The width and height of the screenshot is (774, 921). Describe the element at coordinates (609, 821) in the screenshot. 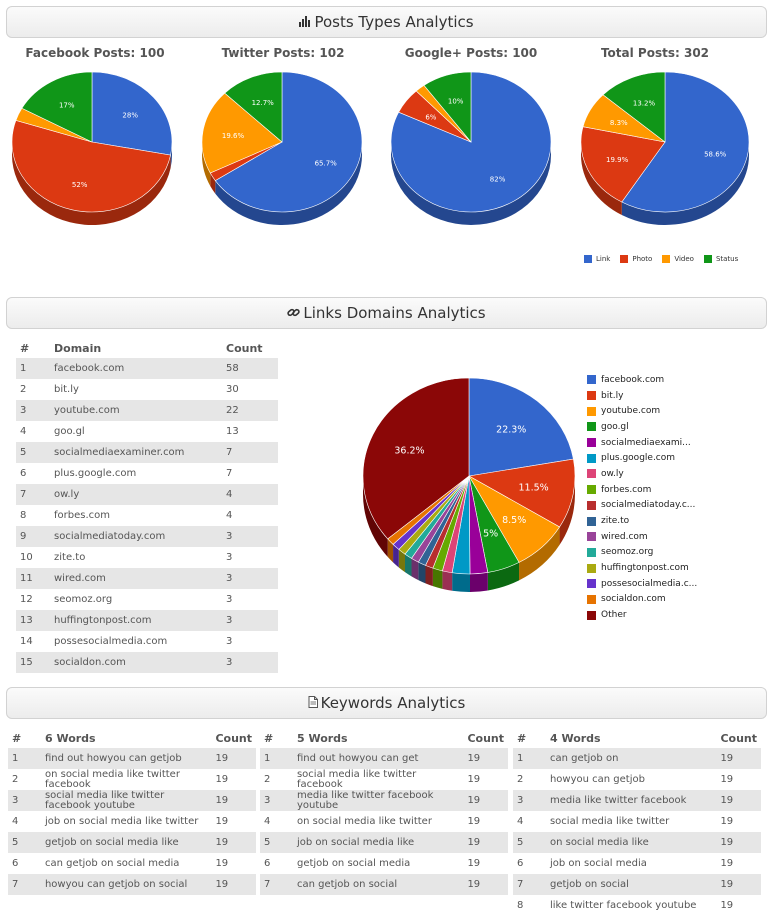

I see `row-phrase: social media like twitter` at that location.